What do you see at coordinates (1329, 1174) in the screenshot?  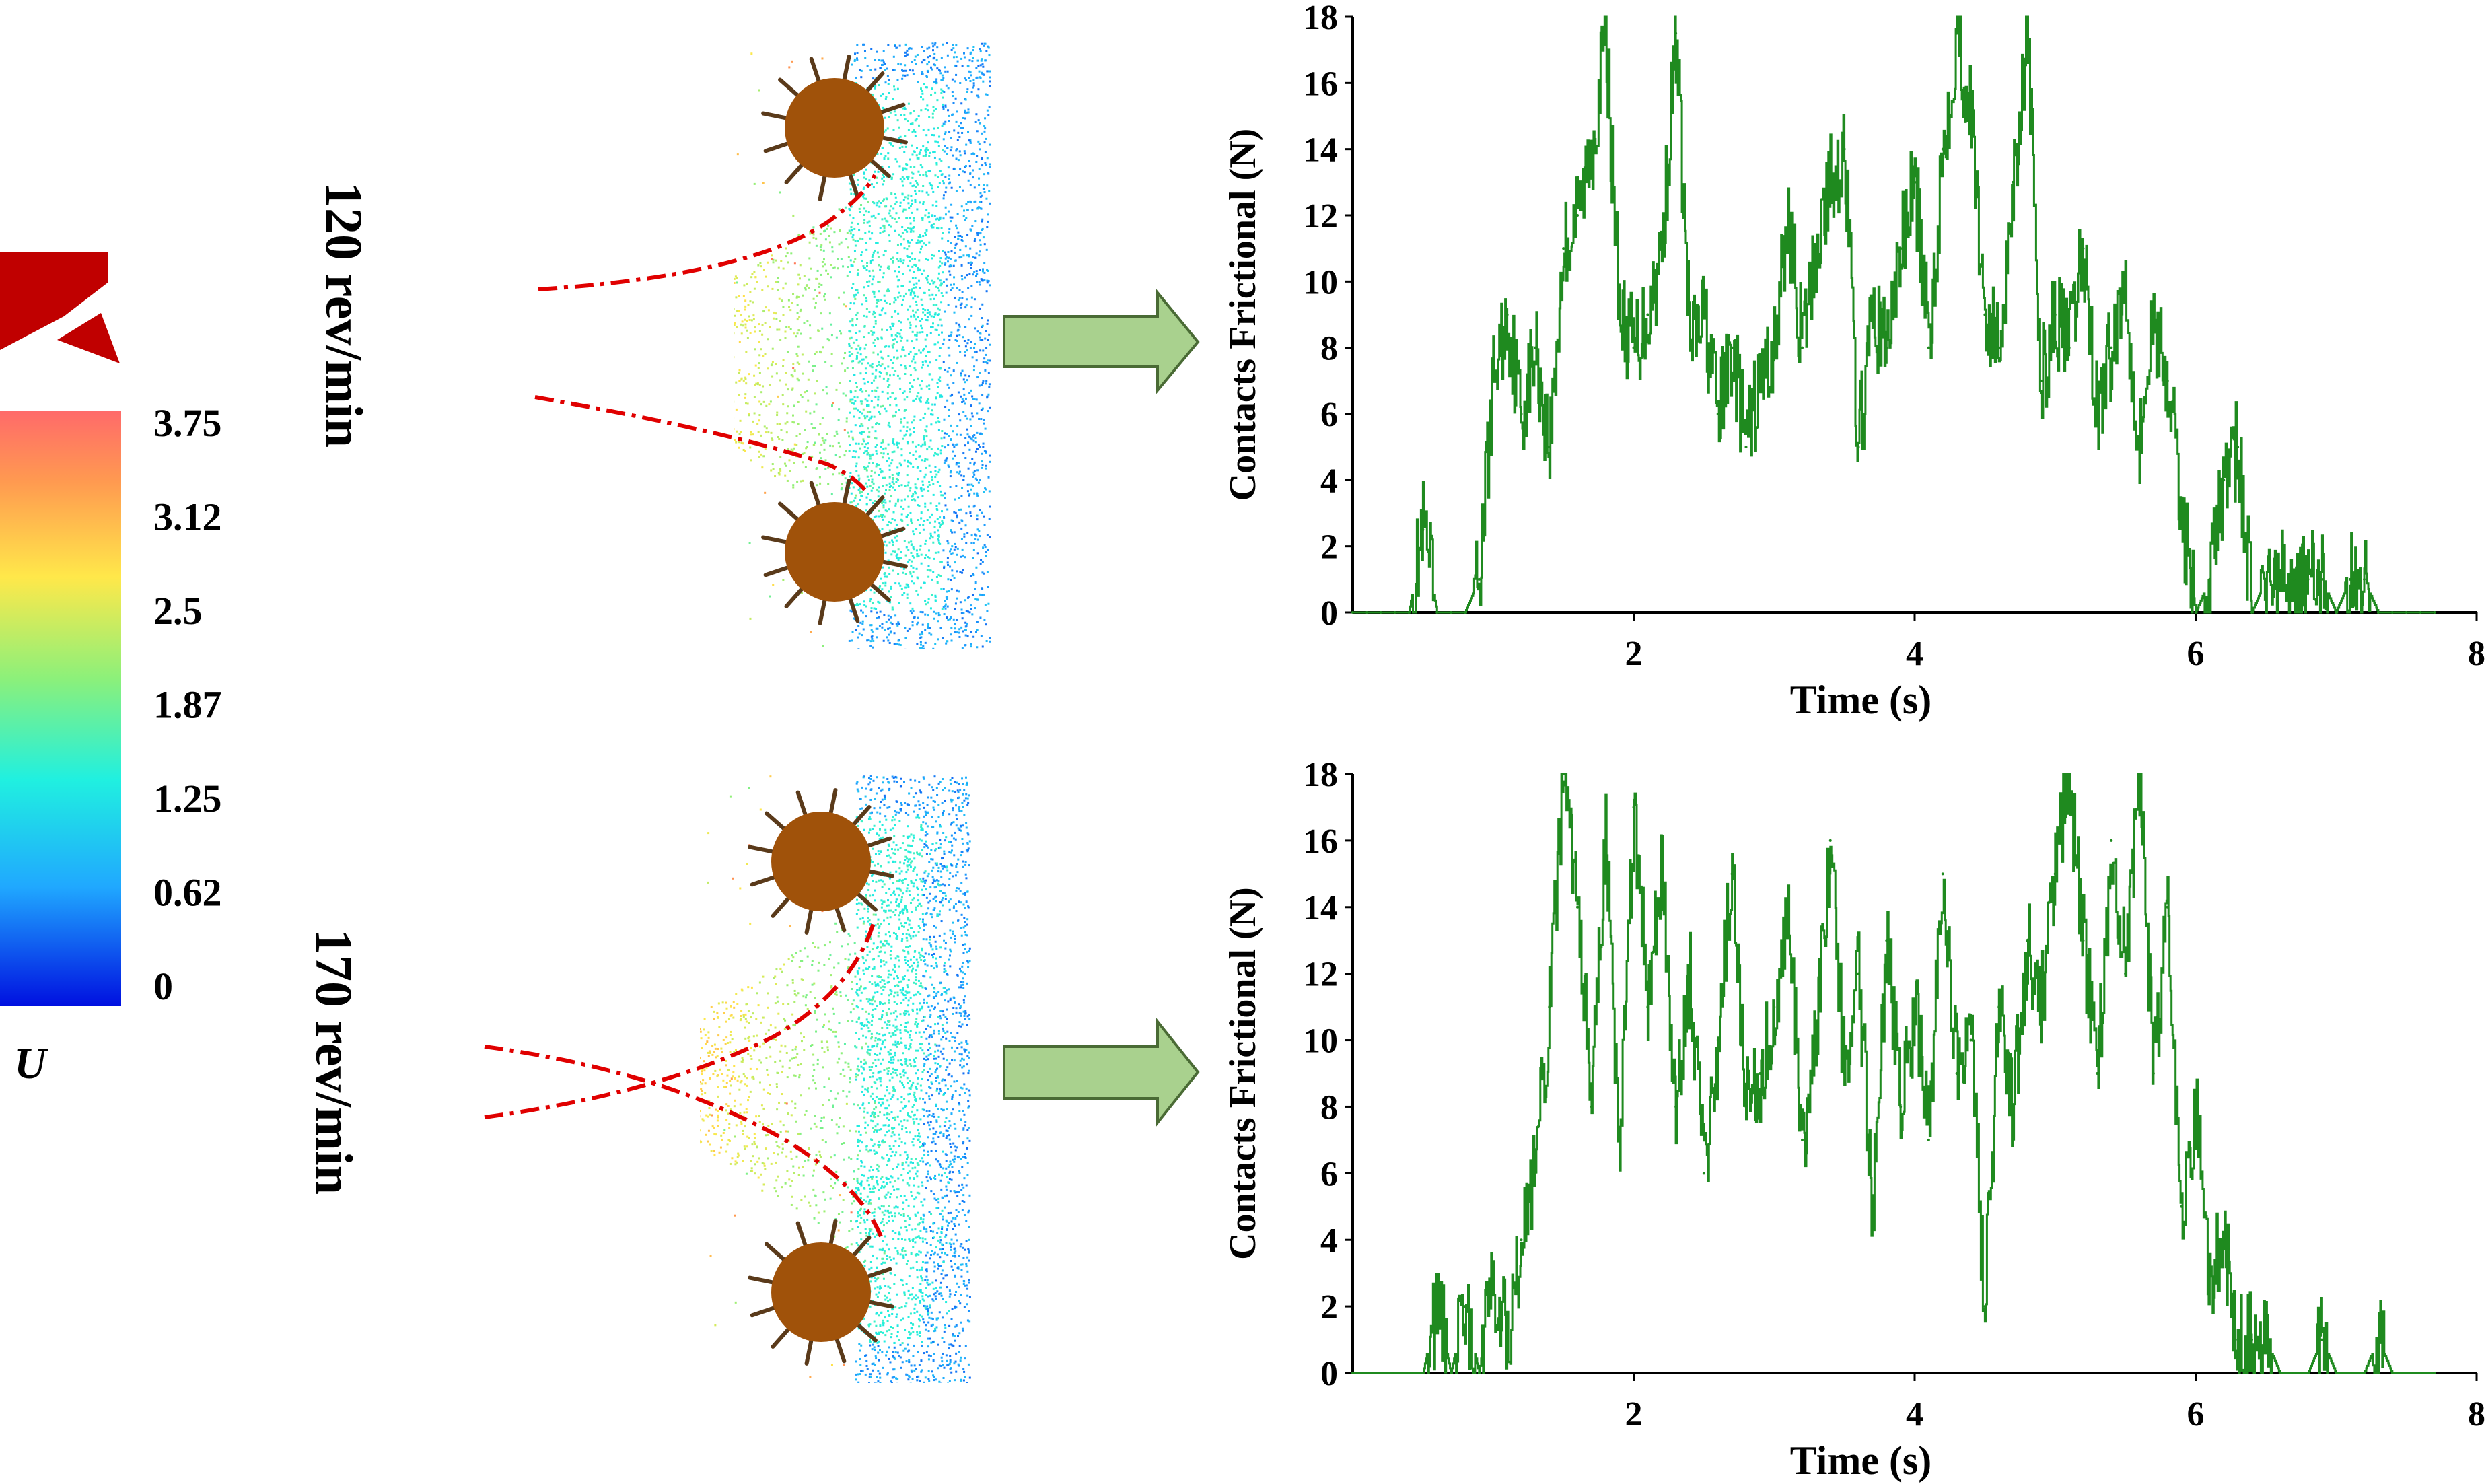 I see `y-tick-label: 6` at bounding box center [1329, 1174].